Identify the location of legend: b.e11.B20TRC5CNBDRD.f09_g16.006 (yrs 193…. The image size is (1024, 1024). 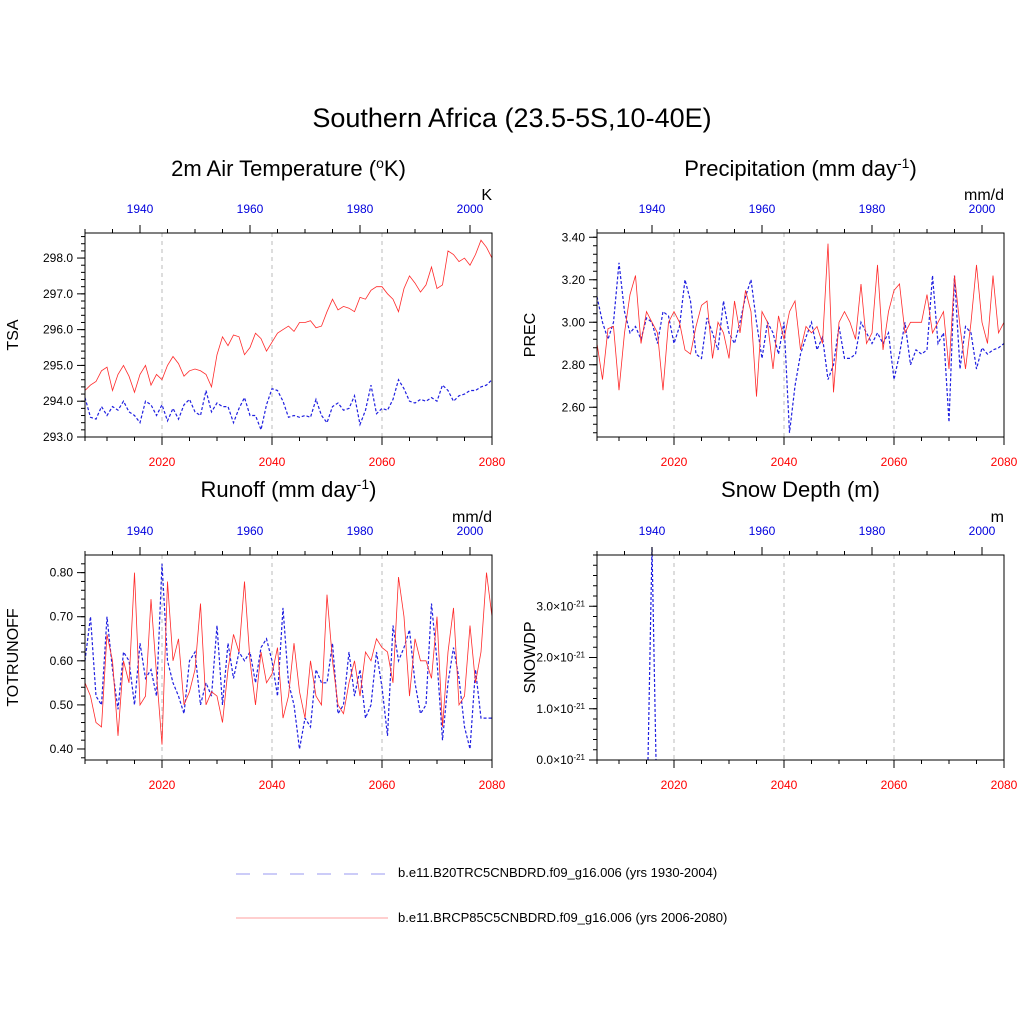
(481, 895).